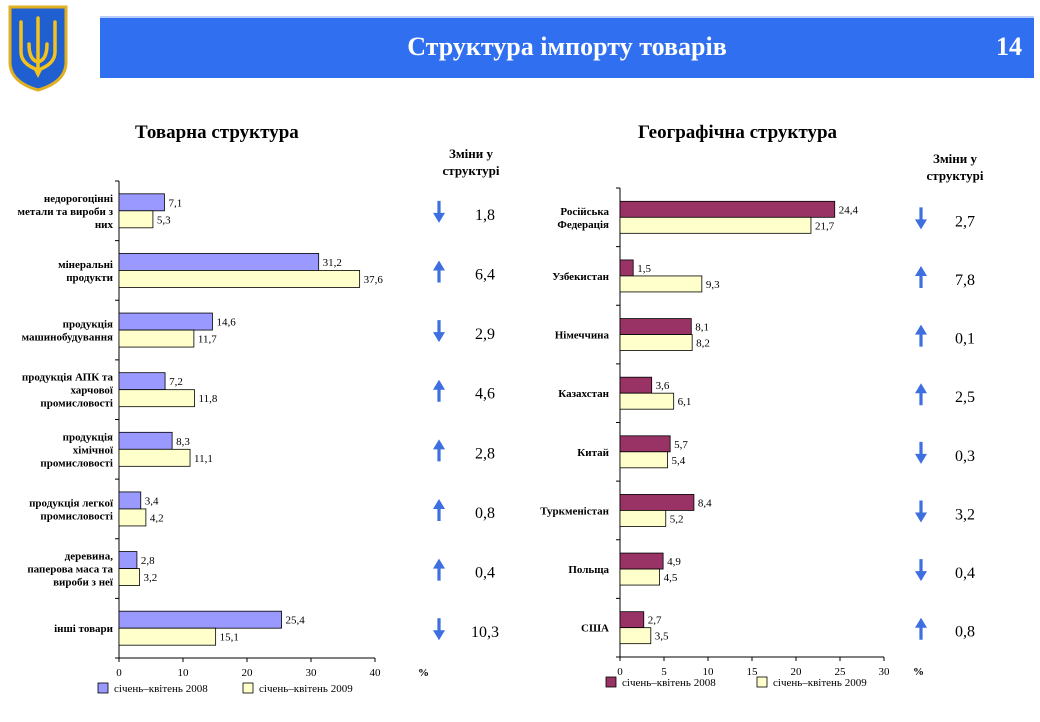 The height and width of the screenshot is (722, 1040). I want to click on commodity-category-label: недорогоцінні, so click(78, 199).